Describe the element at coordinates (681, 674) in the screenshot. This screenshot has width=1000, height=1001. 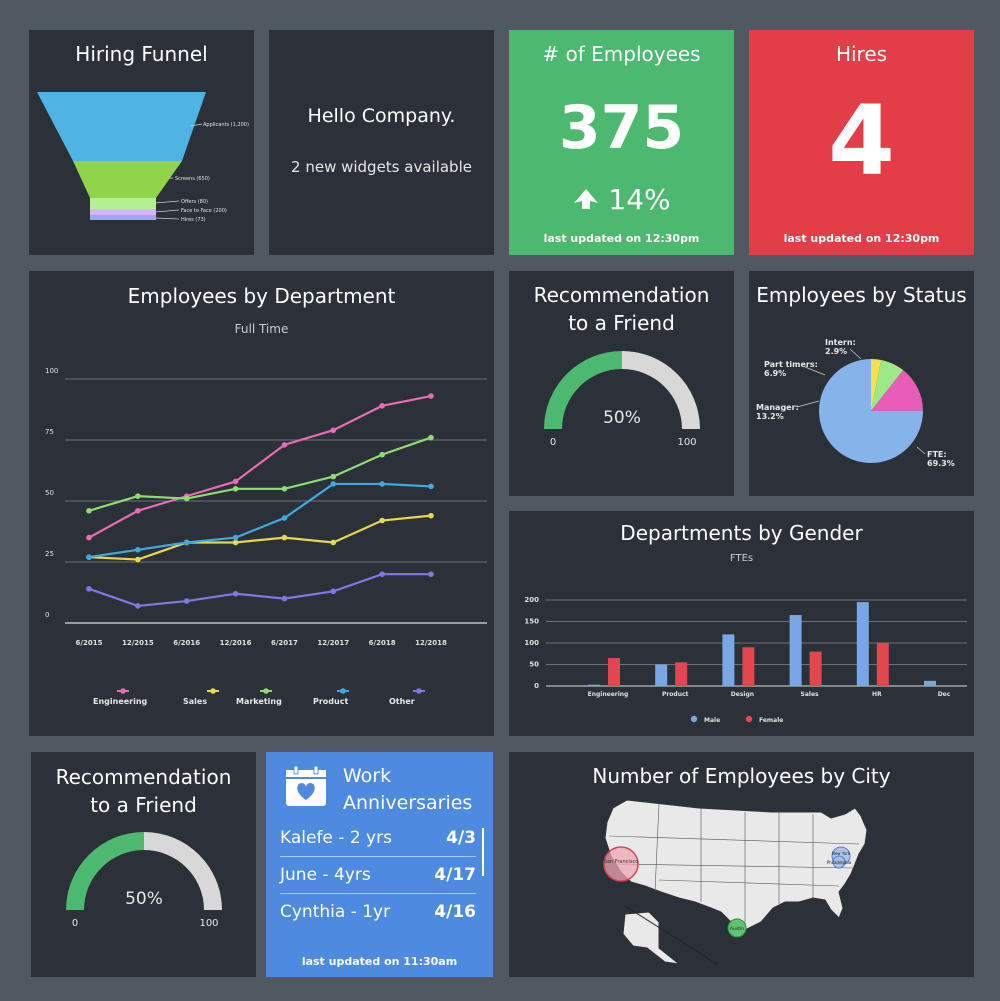
I see `bar-female-product` at that location.